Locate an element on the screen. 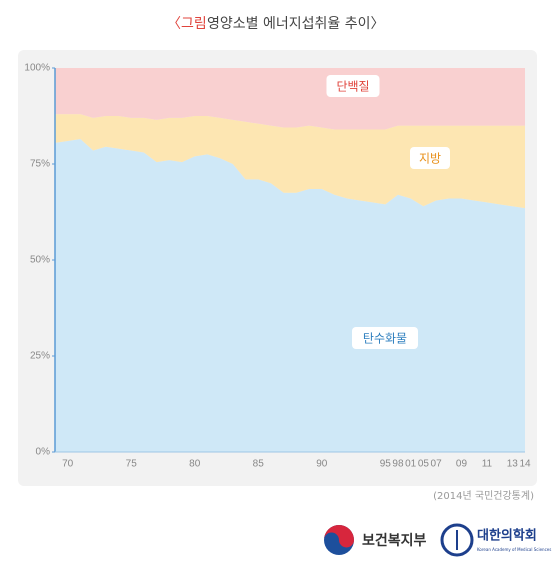 The image size is (558, 564). x-tick-label: 98 is located at coordinates (398, 464).